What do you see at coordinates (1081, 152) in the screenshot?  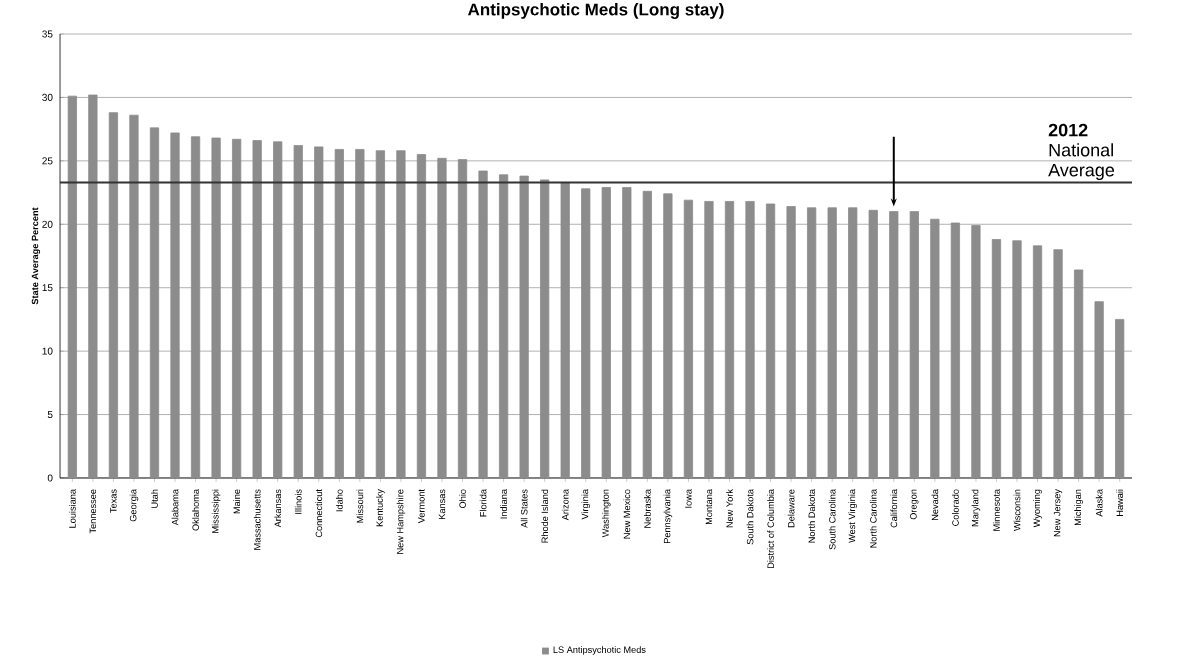 I see `ref-line-label: 2012 National Average` at bounding box center [1081, 152].